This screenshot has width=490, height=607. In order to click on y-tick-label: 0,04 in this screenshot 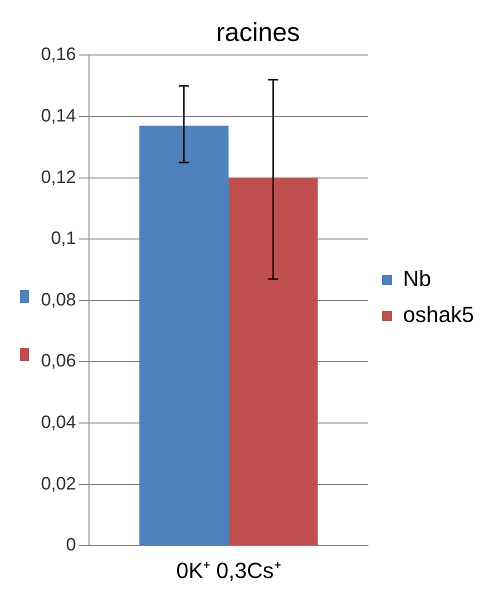, I will do `click(58, 422)`.